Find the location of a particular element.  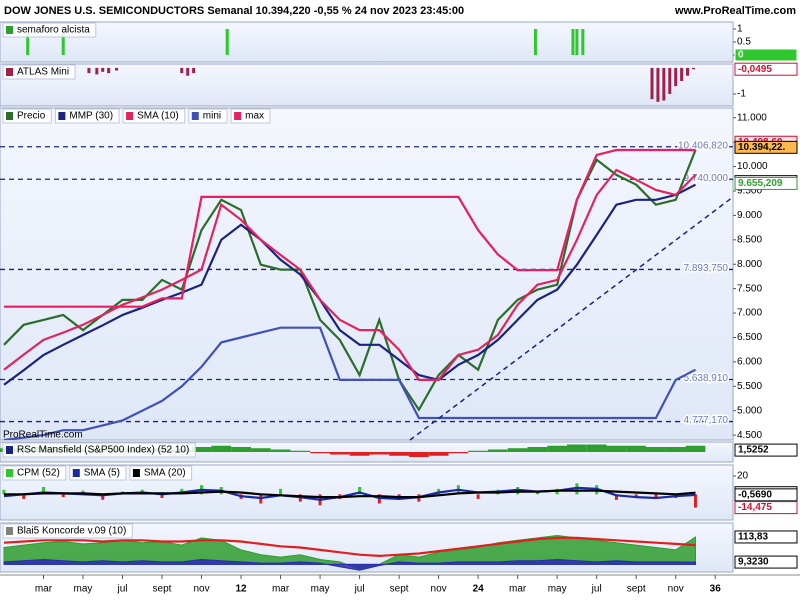

y-tick-label: 11.000 is located at coordinates (752, 117).